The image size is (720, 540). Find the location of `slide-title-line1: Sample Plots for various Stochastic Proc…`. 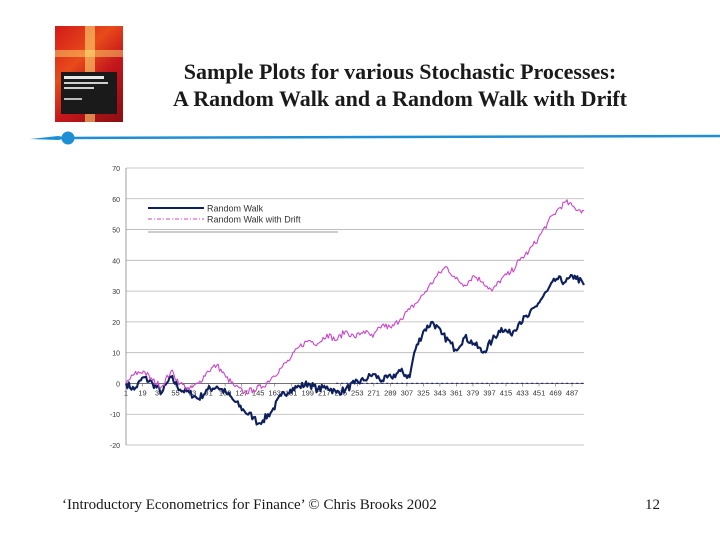

slide-title-line1: Sample Plots for various Stochastic Proc… is located at coordinates (400, 71).